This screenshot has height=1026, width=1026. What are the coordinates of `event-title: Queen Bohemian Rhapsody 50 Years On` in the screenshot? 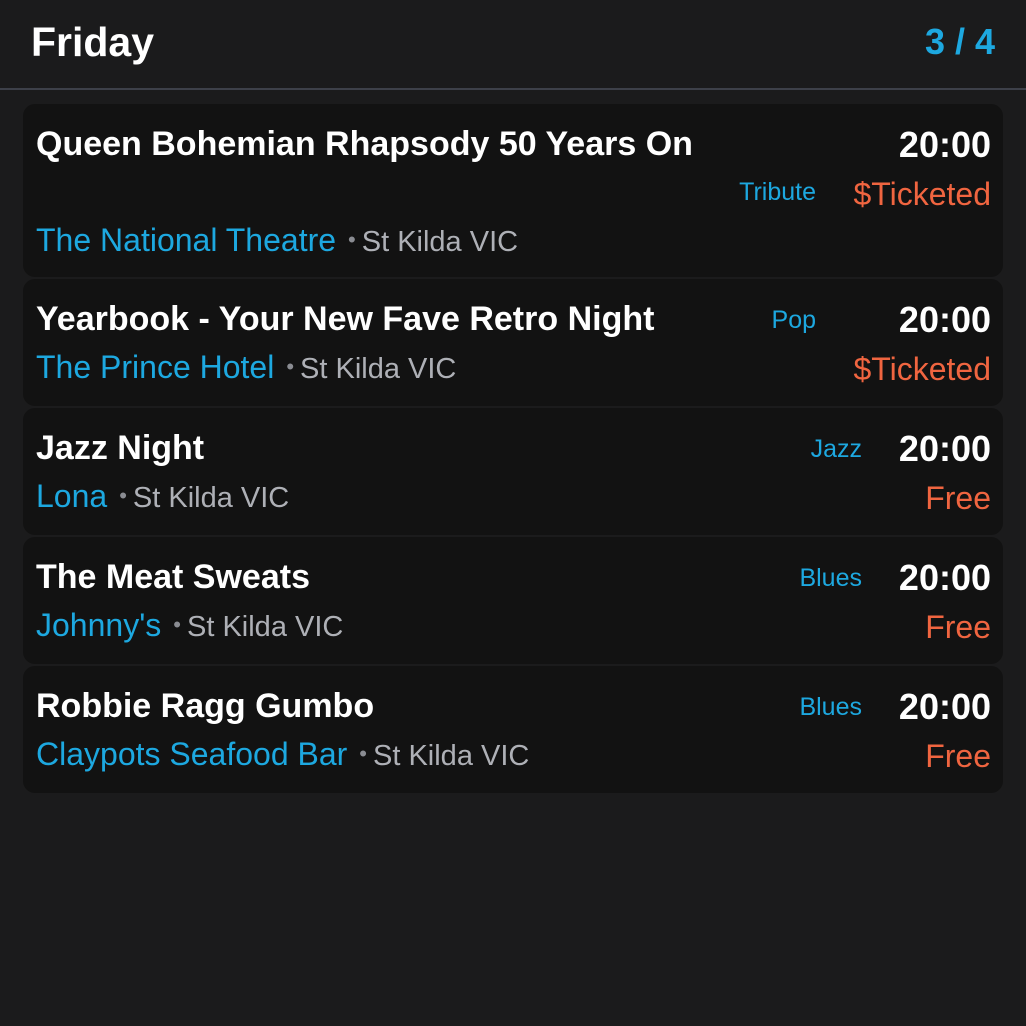 It's located at (364, 144).